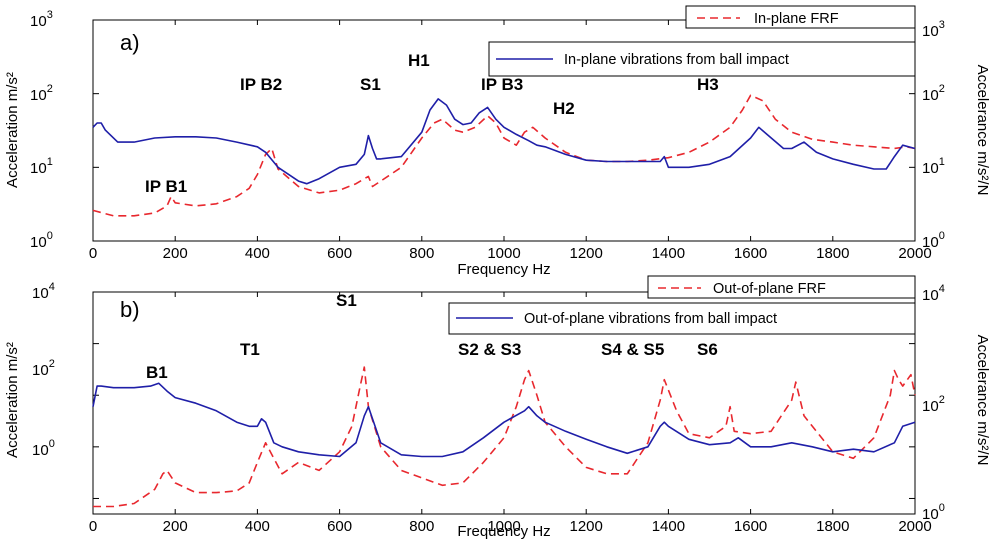 This screenshot has height=540, width=993. I want to click on panel-b-xtick-label-7: 1400, so click(668, 526).